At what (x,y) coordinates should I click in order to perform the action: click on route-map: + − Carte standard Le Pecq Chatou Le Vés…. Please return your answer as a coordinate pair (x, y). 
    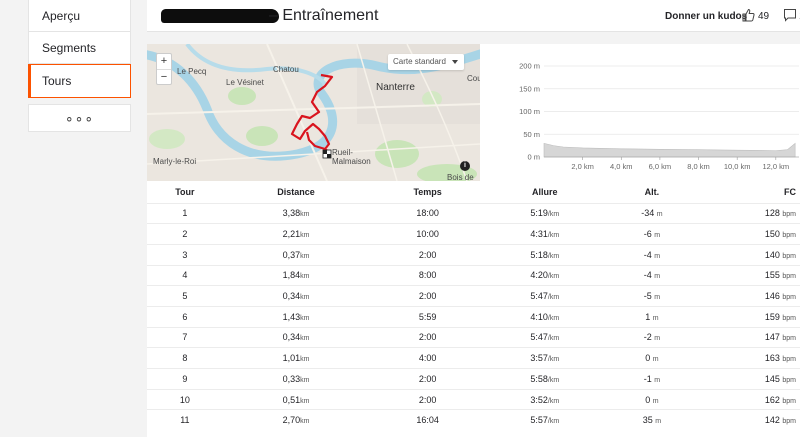
    Looking at the image, I should click on (313, 112).